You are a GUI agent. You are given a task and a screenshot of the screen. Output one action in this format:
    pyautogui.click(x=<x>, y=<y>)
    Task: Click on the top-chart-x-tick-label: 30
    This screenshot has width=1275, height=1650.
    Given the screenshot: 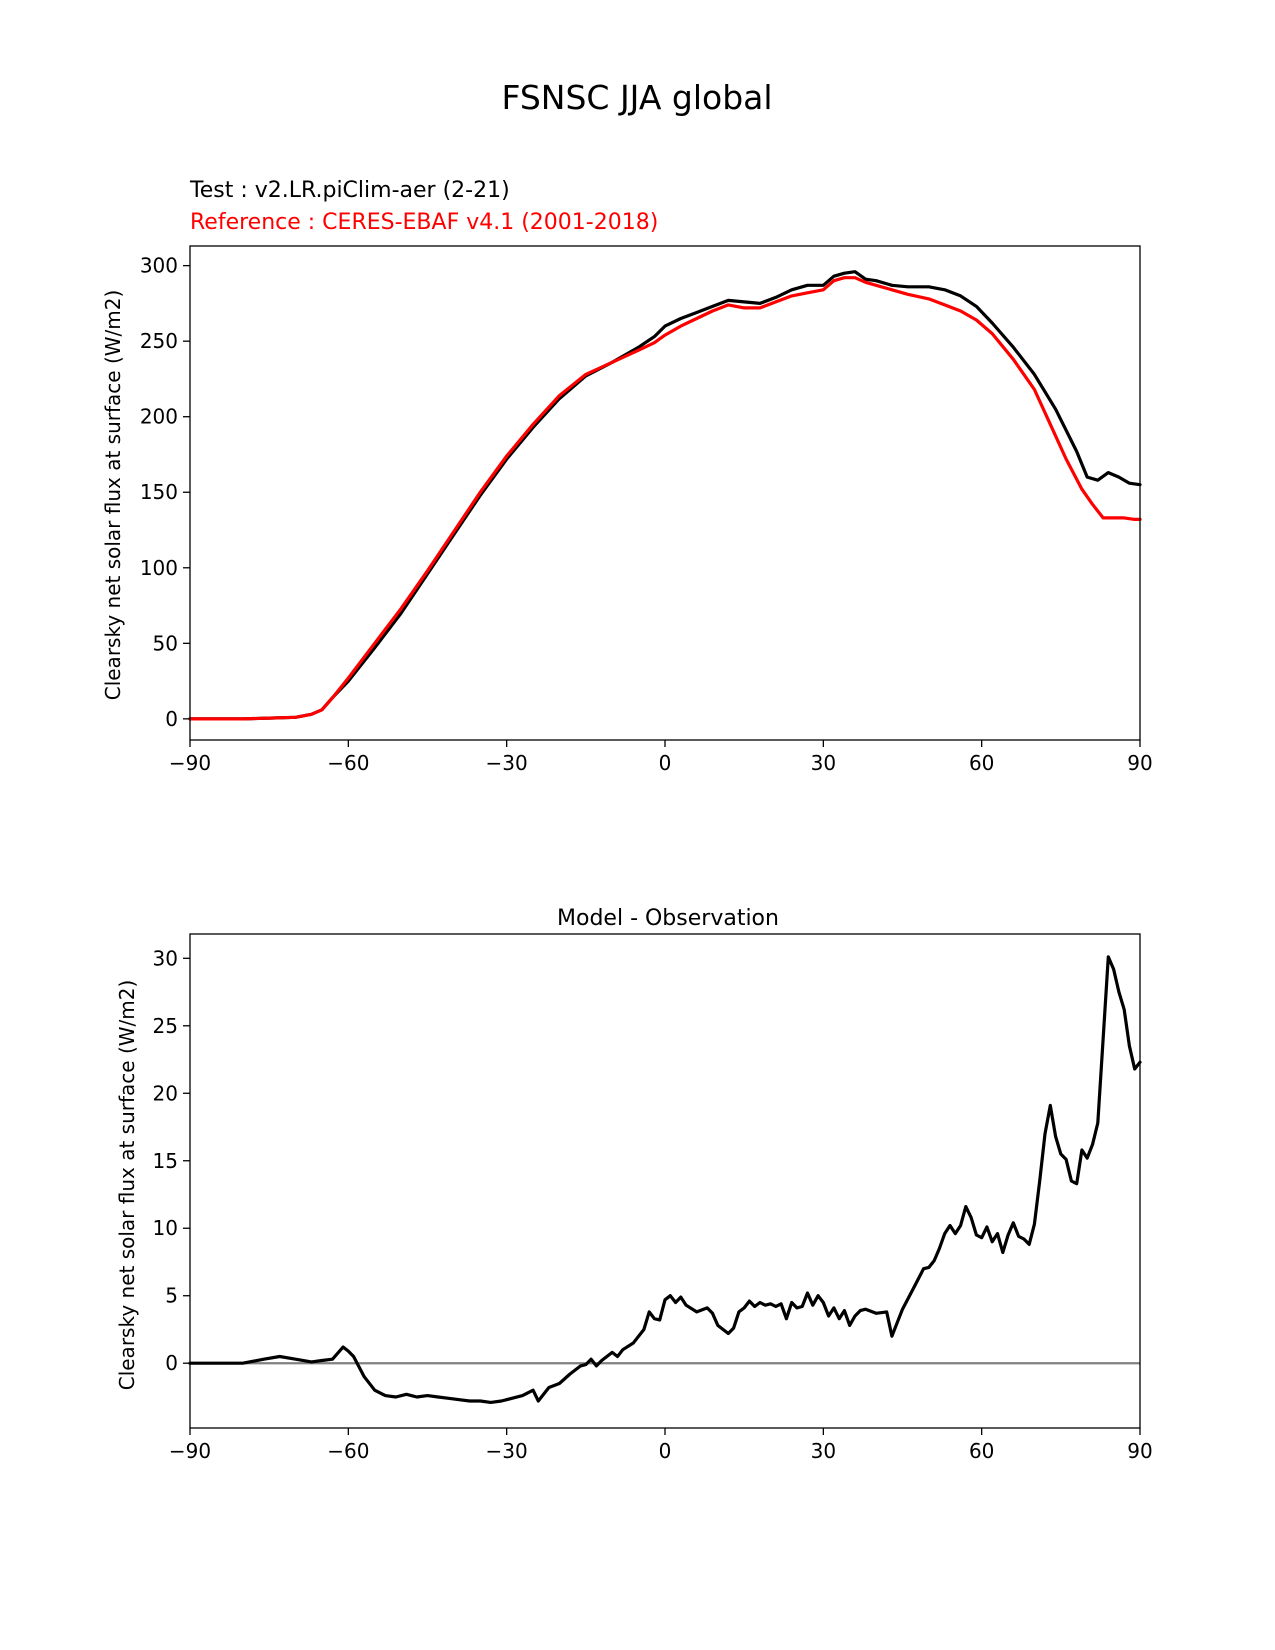 What is the action you would take?
    pyautogui.click(x=823, y=763)
    